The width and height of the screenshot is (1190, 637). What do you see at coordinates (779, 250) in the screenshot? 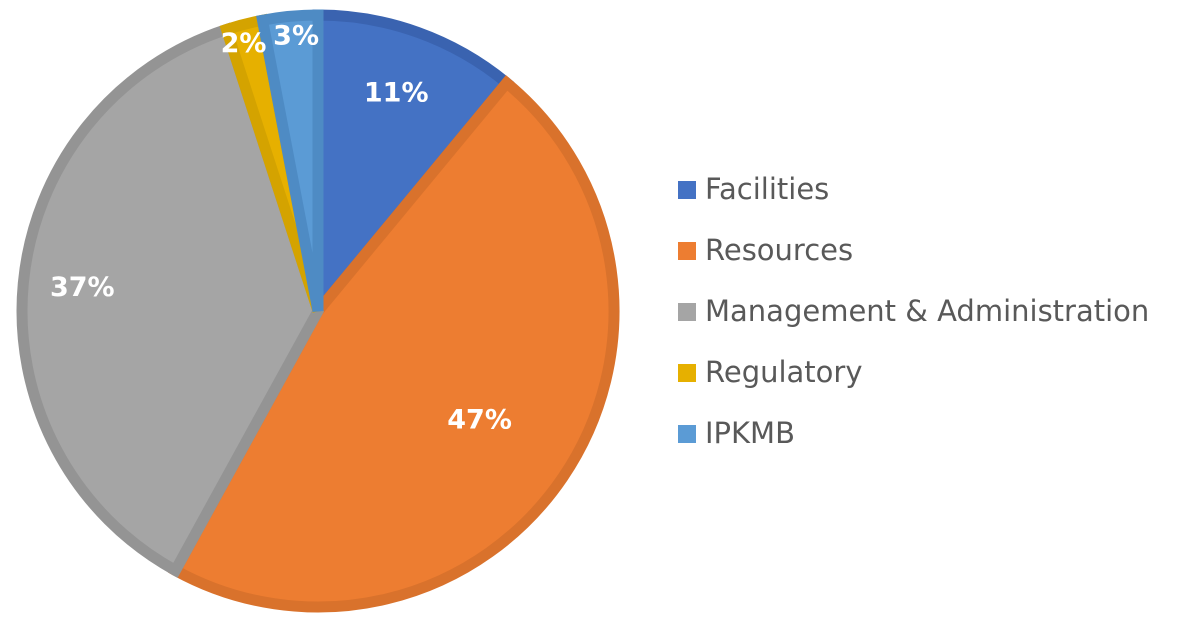
I see `legend-label-resources: Resources` at bounding box center [779, 250].